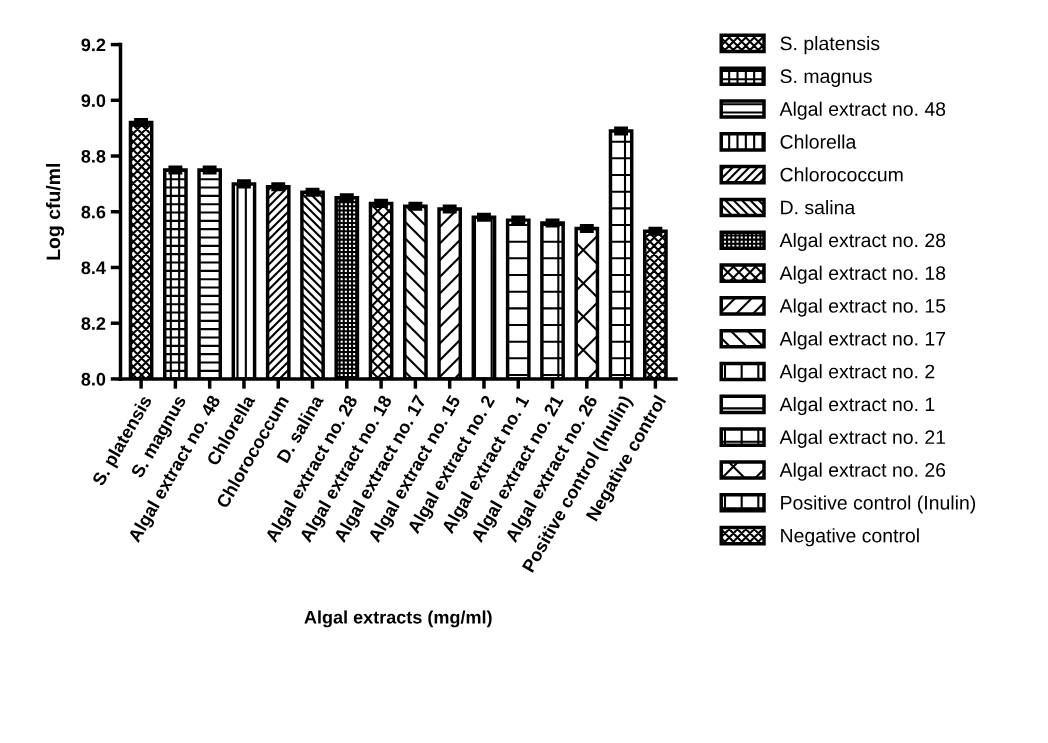 This screenshot has height=743, width=1048. Describe the element at coordinates (862, 242) in the screenshot. I see `legend-label: Algal extract no. 28` at that location.